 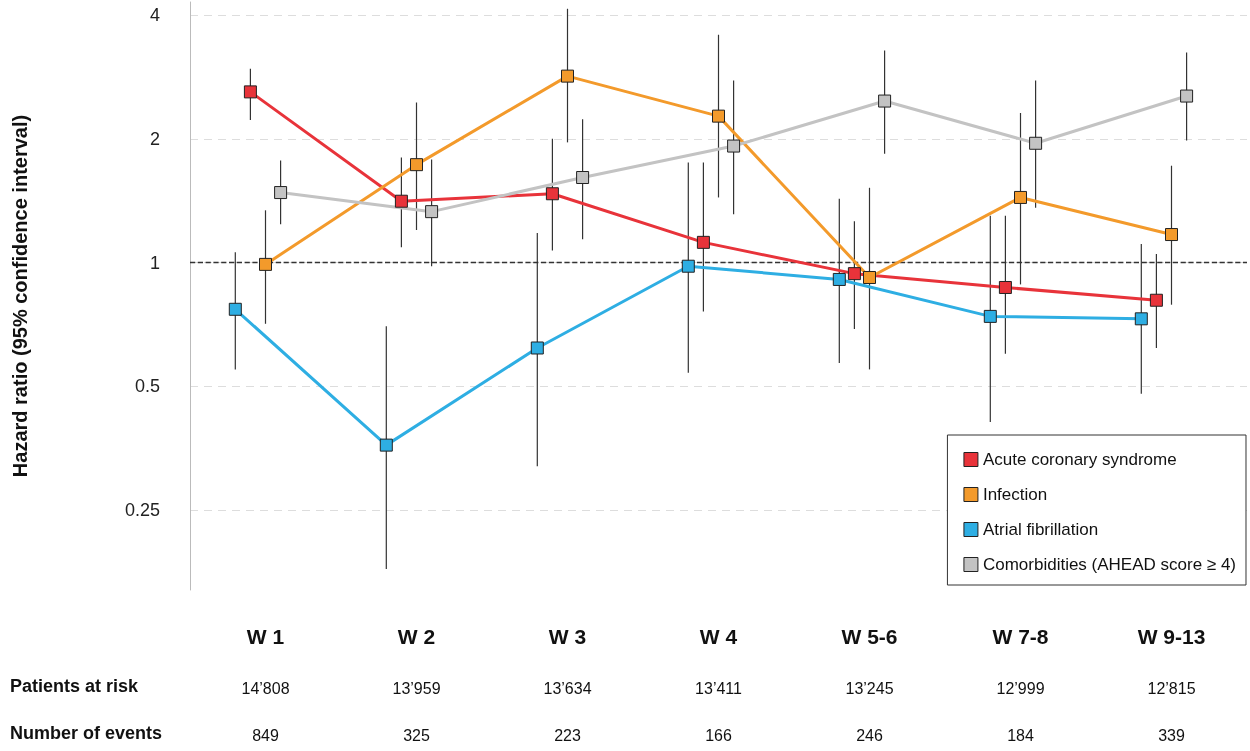 What do you see at coordinates (1171, 735) in the screenshot?
I see `text: 339` at bounding box center [1171, 735].